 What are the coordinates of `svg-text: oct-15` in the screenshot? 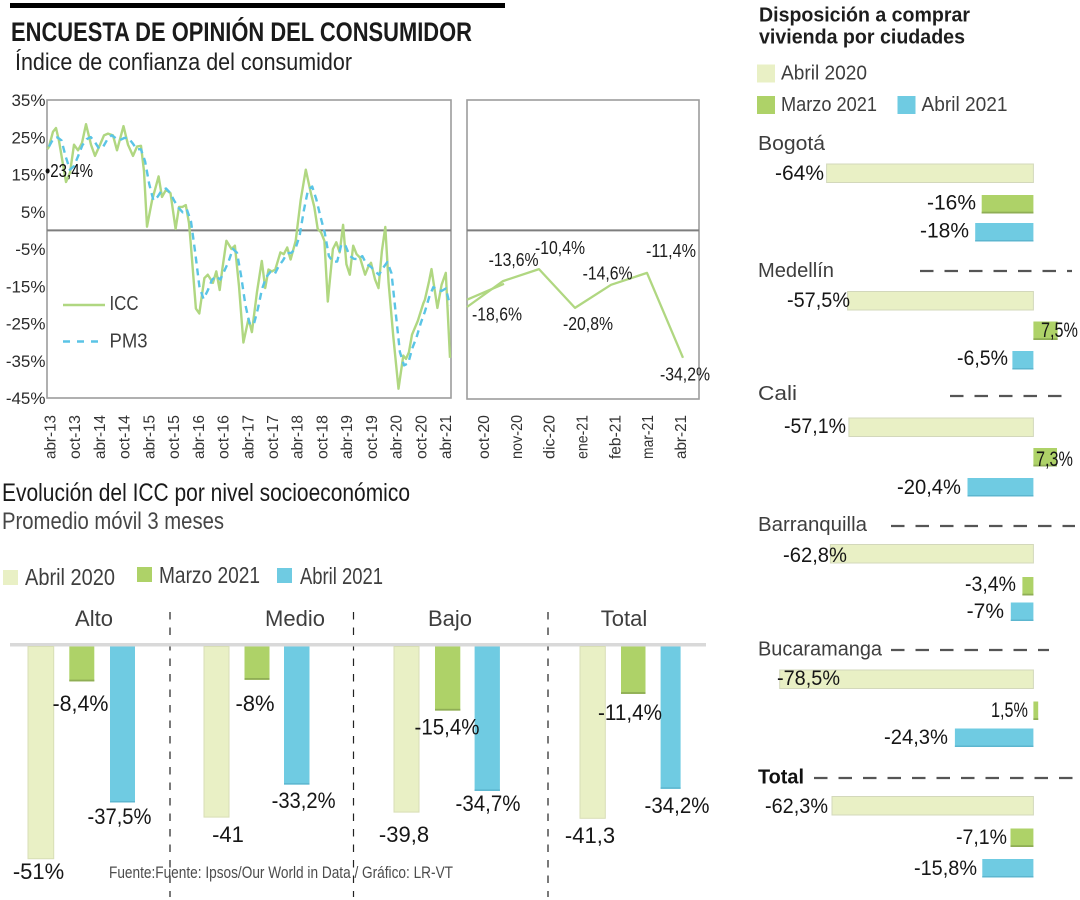 It's located at (174, 437).